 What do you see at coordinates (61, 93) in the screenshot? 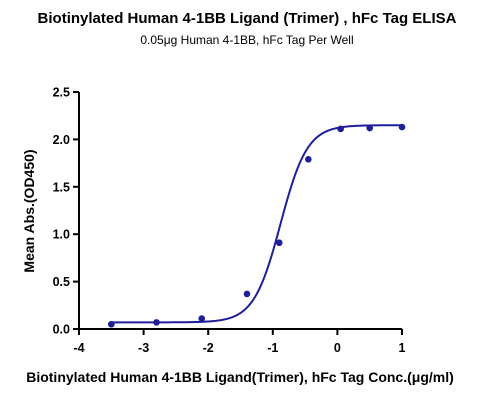
I see `y-tick-label: 2.5` at bounding box center [61, 93].